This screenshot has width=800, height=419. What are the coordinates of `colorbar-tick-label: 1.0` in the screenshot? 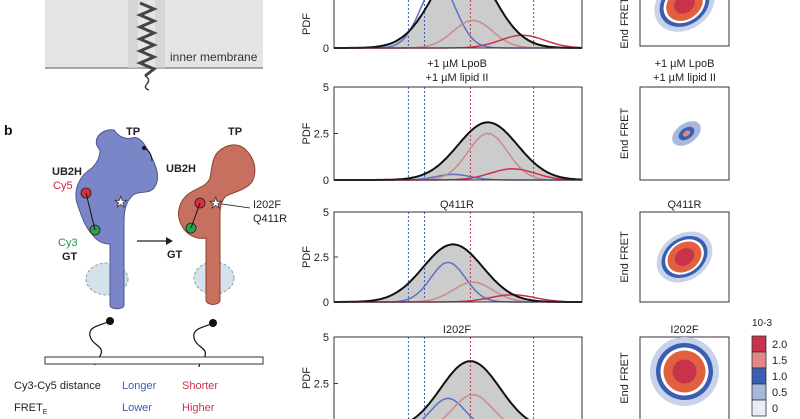 It's located at (779, 377).